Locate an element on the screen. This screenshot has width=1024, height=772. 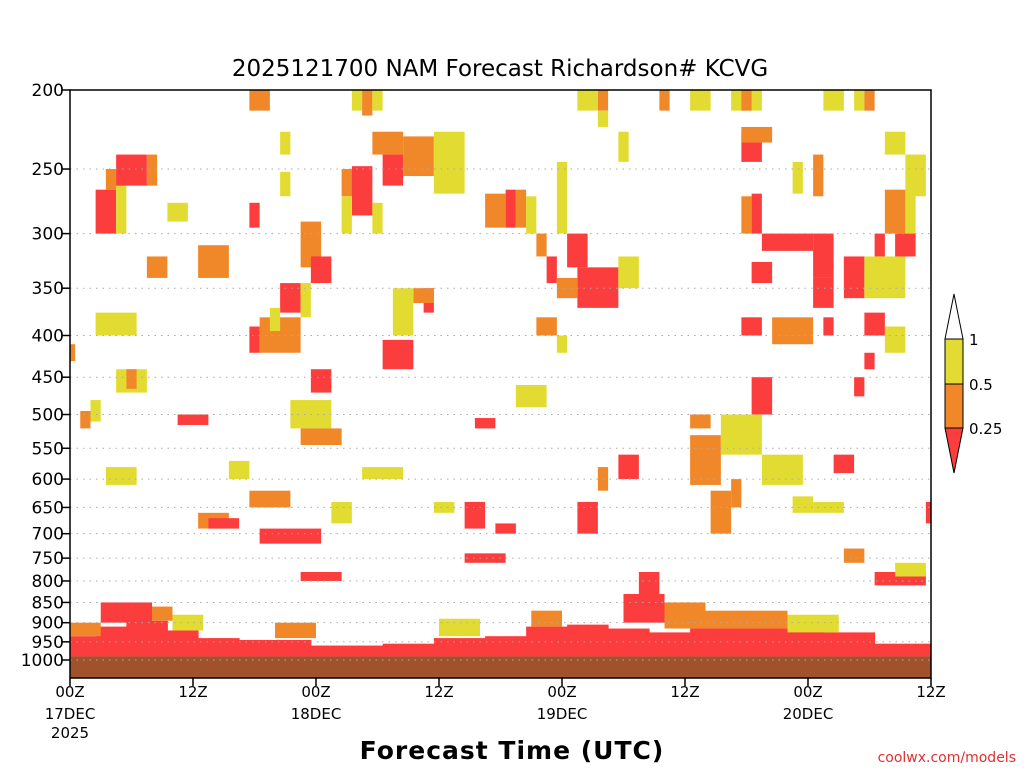
legend-swatch-below-0.25 is located at coordinates (954, 450).